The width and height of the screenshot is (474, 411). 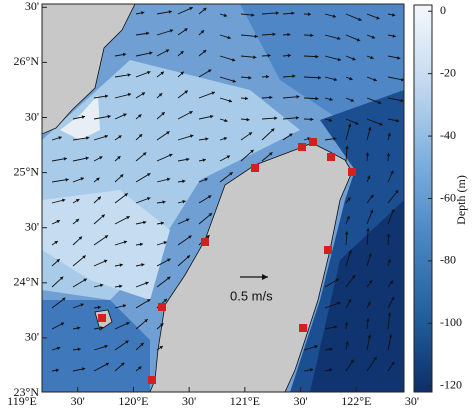 What do you see at coordinates (96, 346) in the screenshot?
I see `sea` at bounding box center [96, 346].